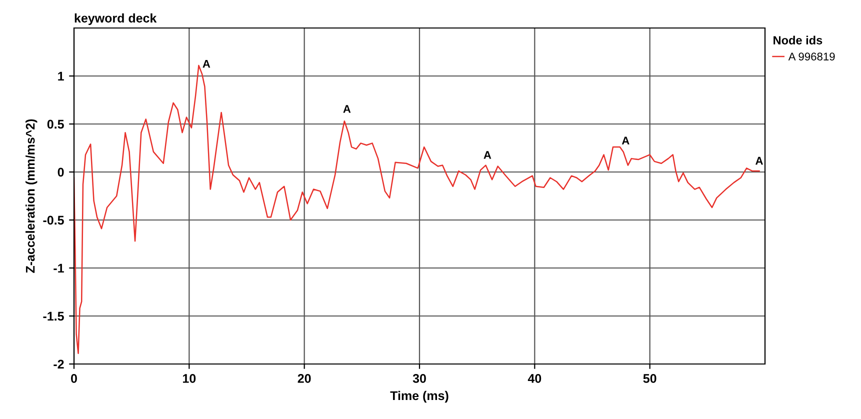  I want to click on y-tick-label: -0.5, so click(53, 220).